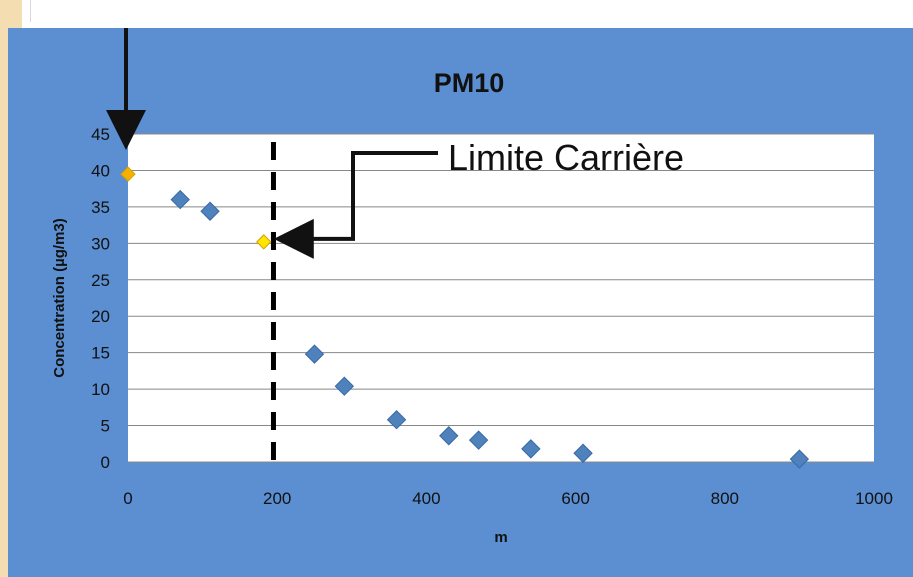 The image size is (913, 577). What do you see at coordinates (874, 498) in the screenshot?
I see `x-tick-label: 1000` at bounding box center [874, 498].